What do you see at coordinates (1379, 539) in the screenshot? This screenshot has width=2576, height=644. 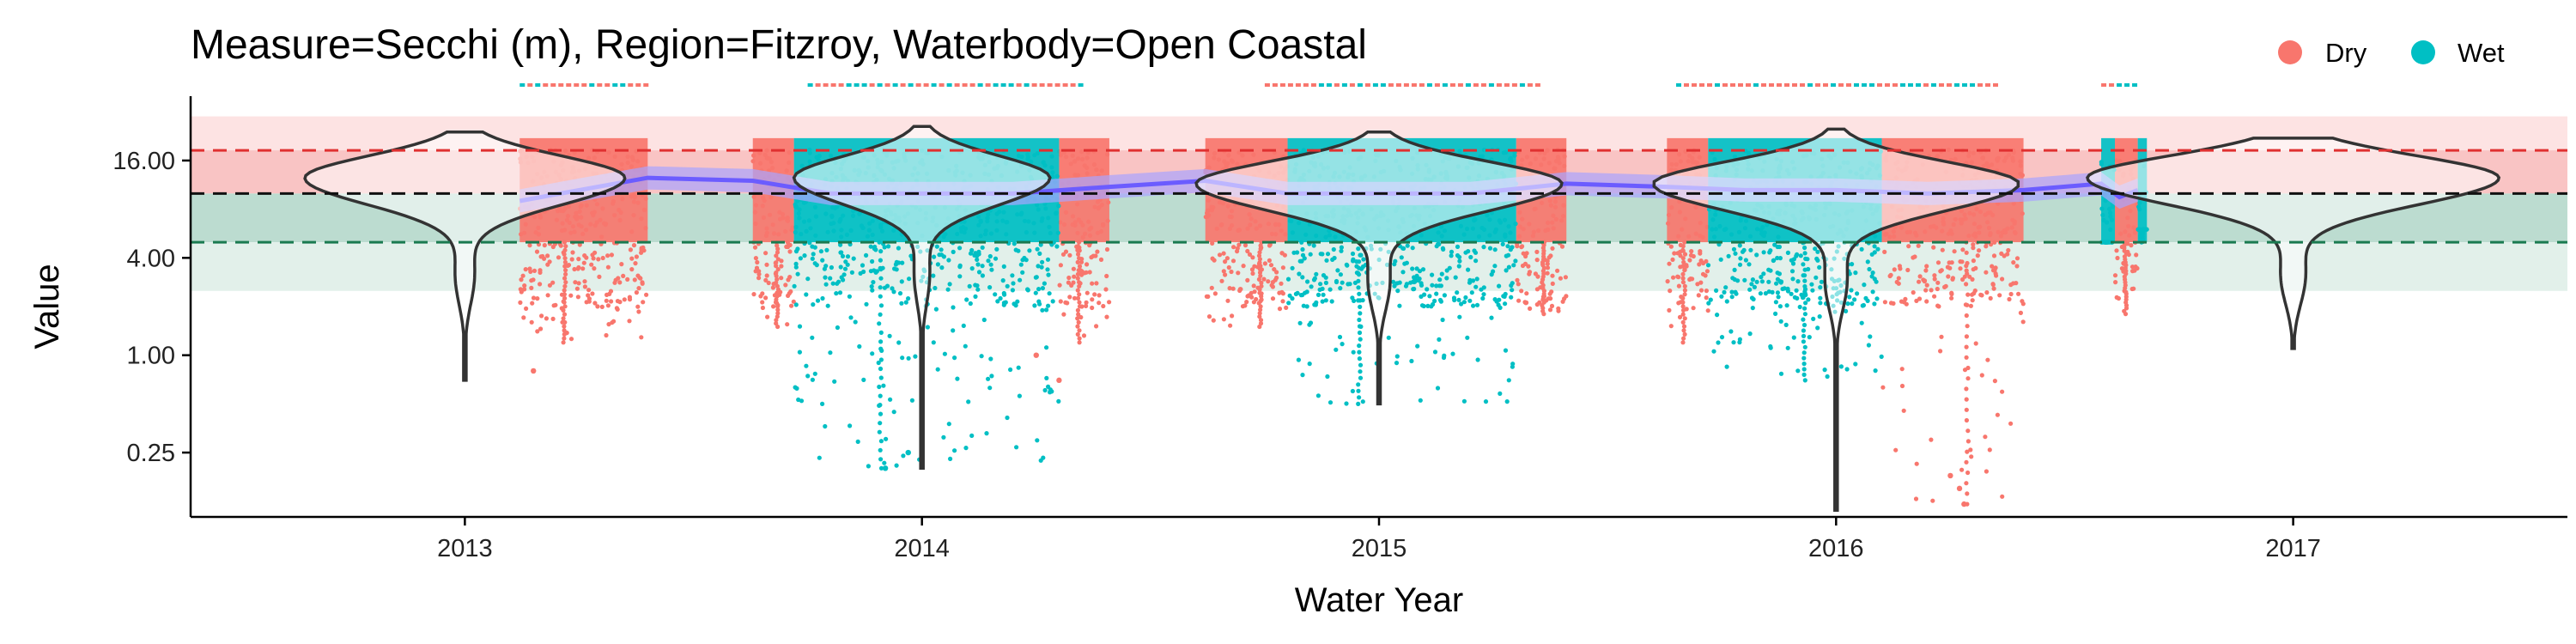 I see `x-ticks: 2013 2014 2015 2016 2017` at bounding box center [1379, 539].